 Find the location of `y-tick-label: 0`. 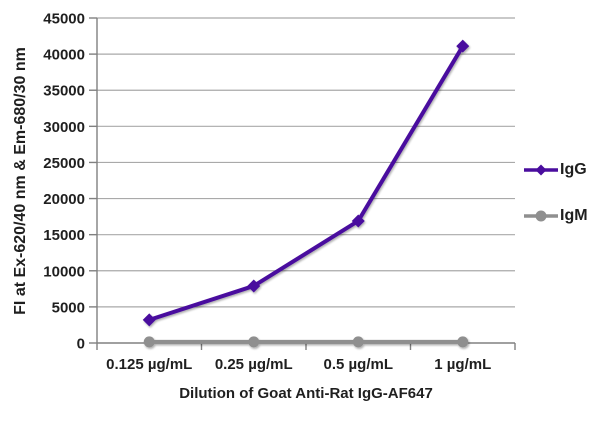

y-tick-label: 0 is located at coordinates (81, 344).